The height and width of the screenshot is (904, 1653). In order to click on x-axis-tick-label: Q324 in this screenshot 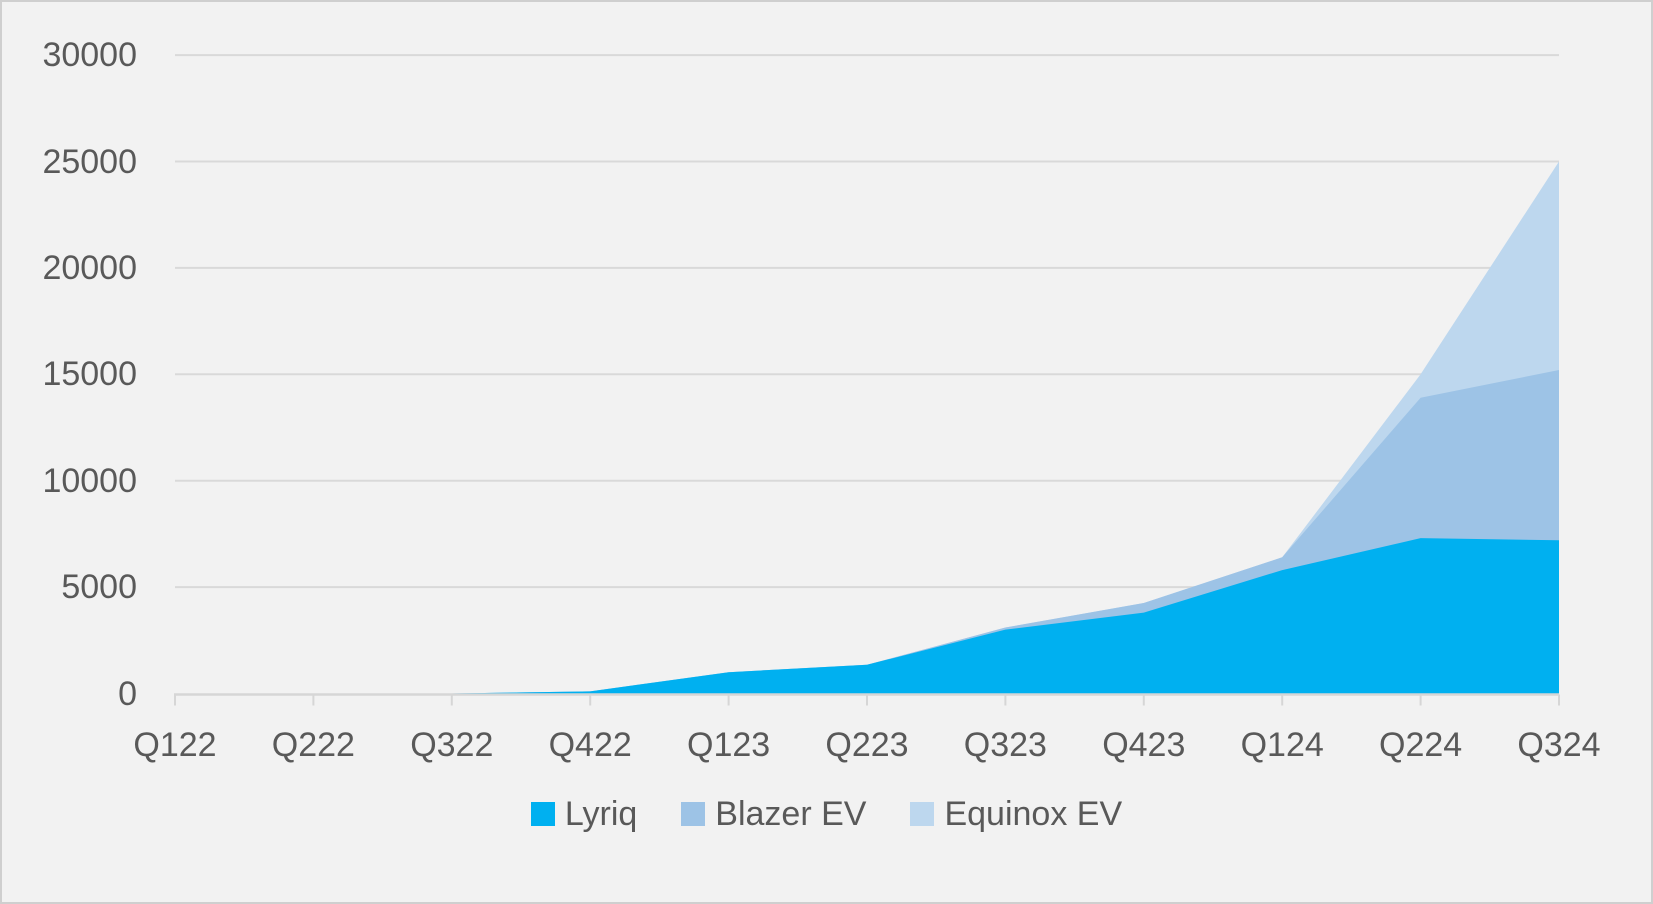, I will do `click(1559, 745)`.